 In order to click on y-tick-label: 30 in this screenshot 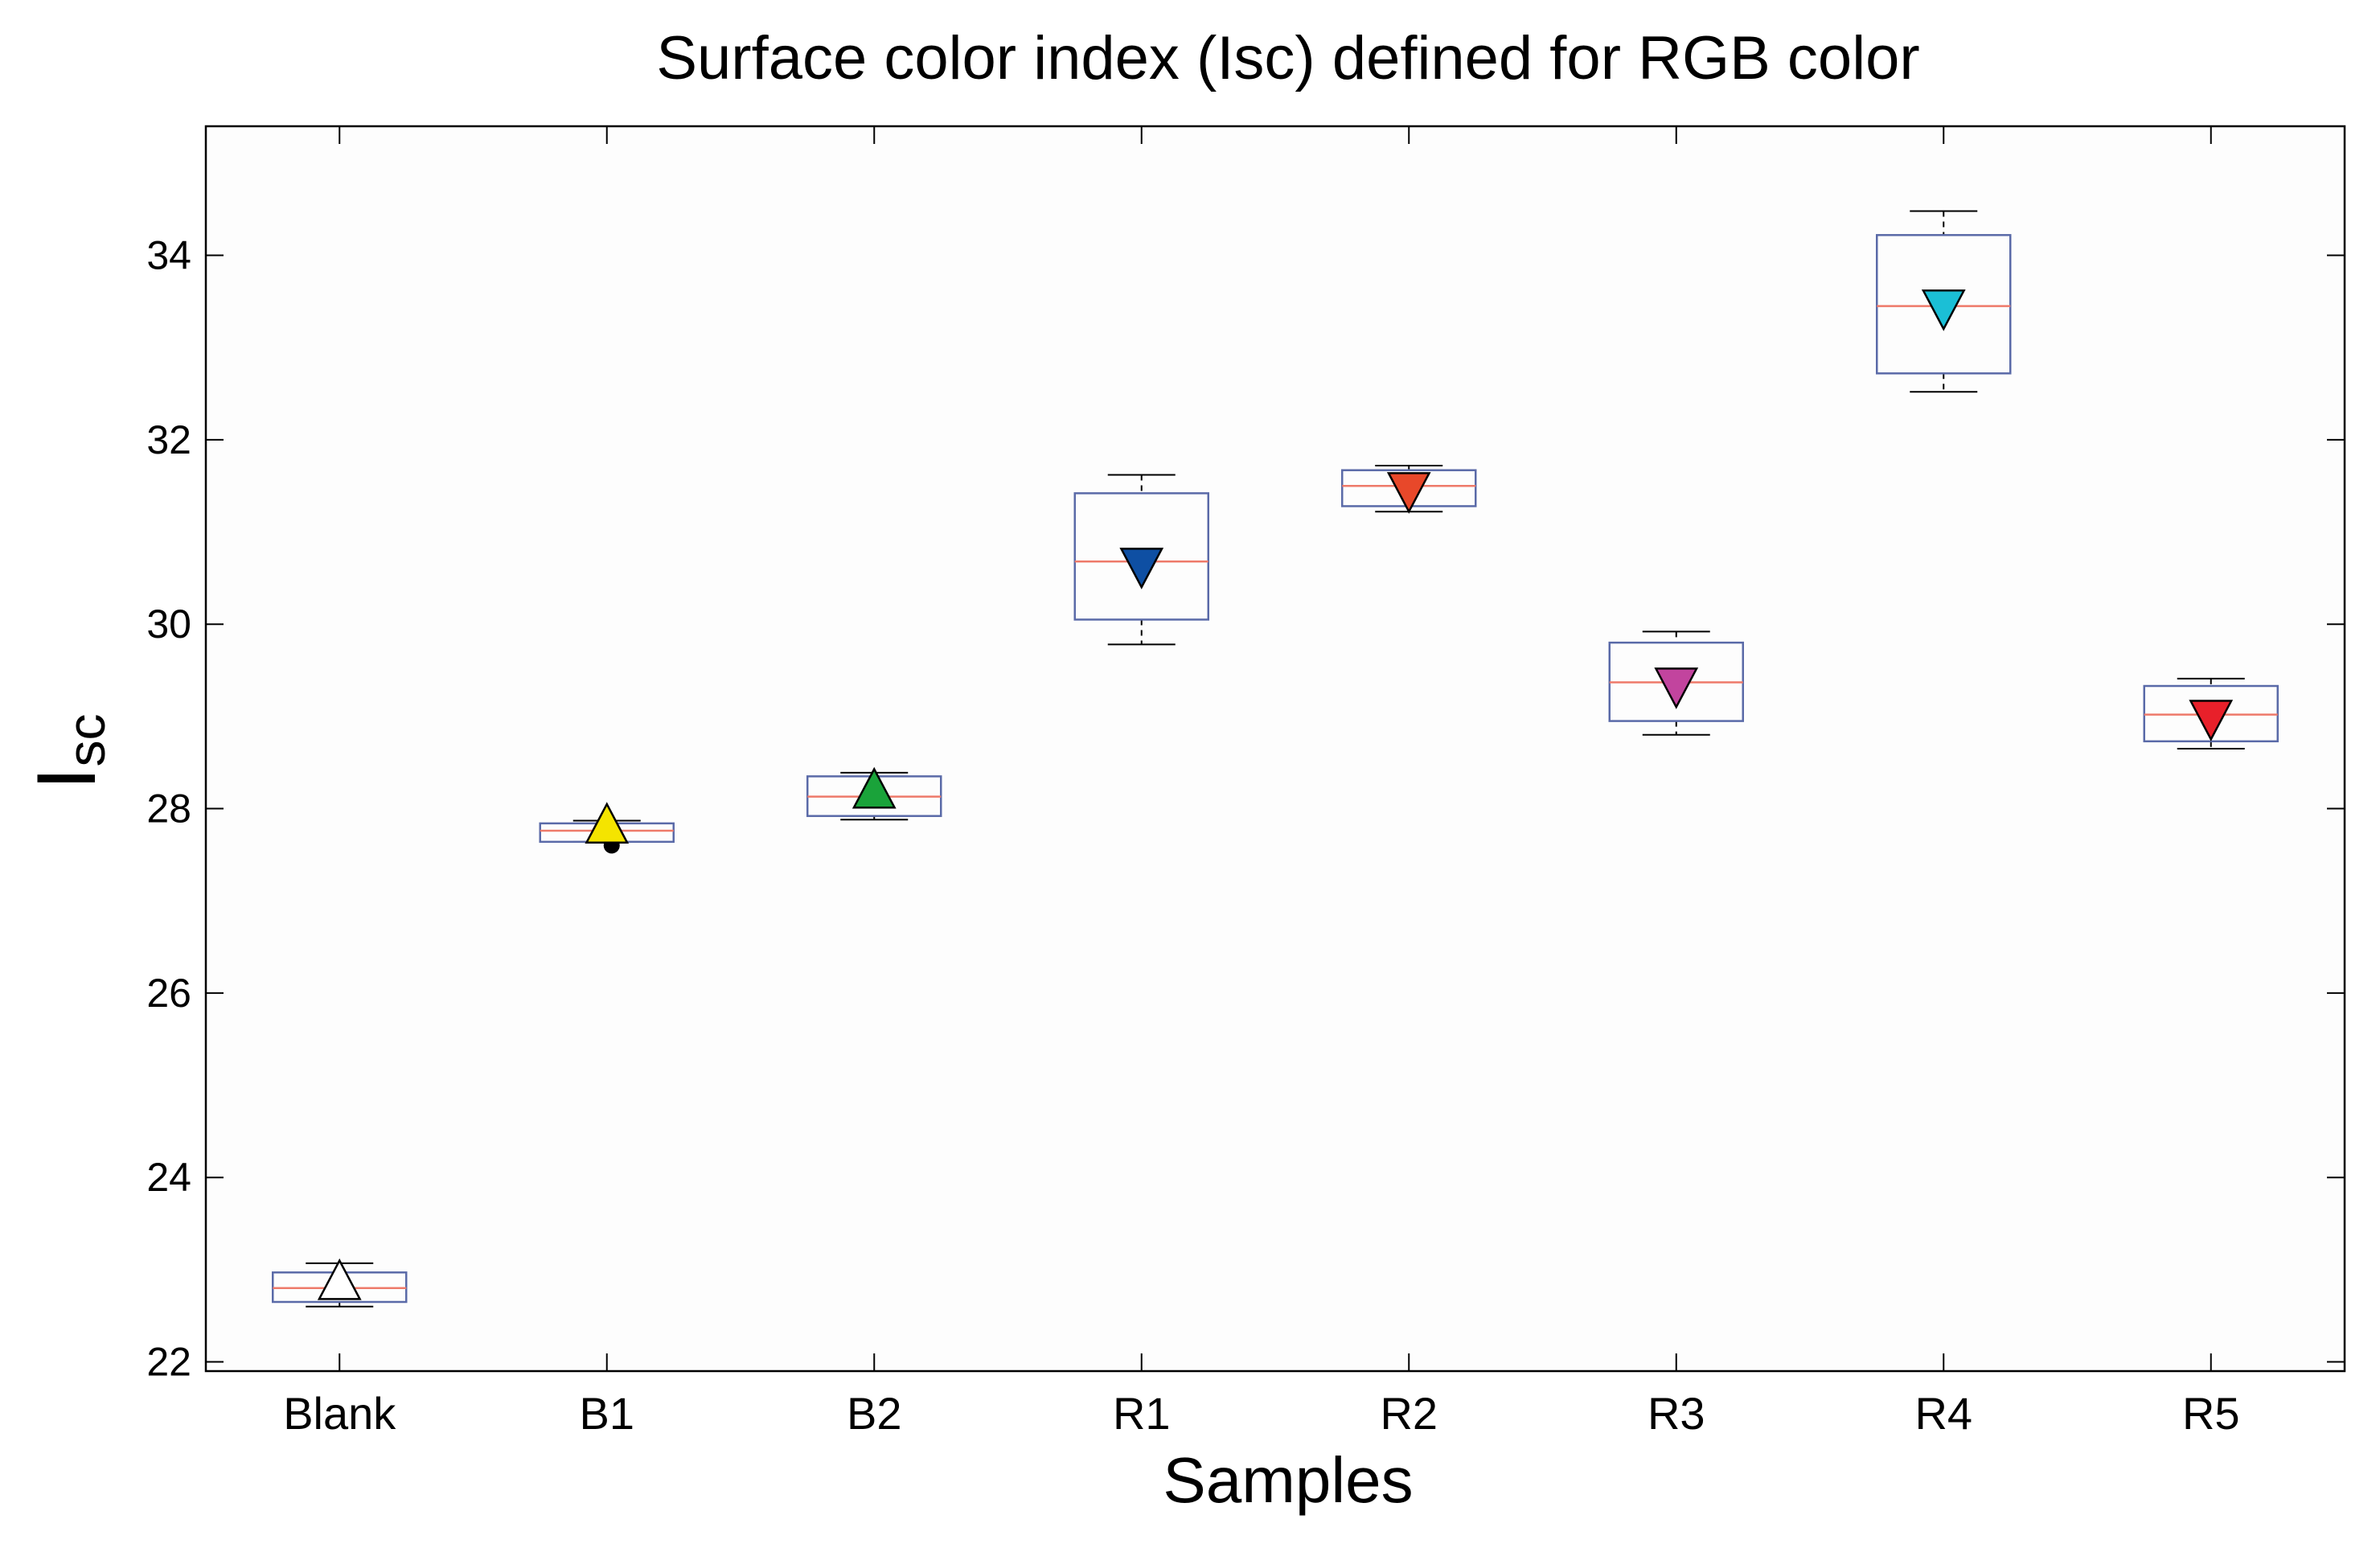, I will do `click(168, 624)`.